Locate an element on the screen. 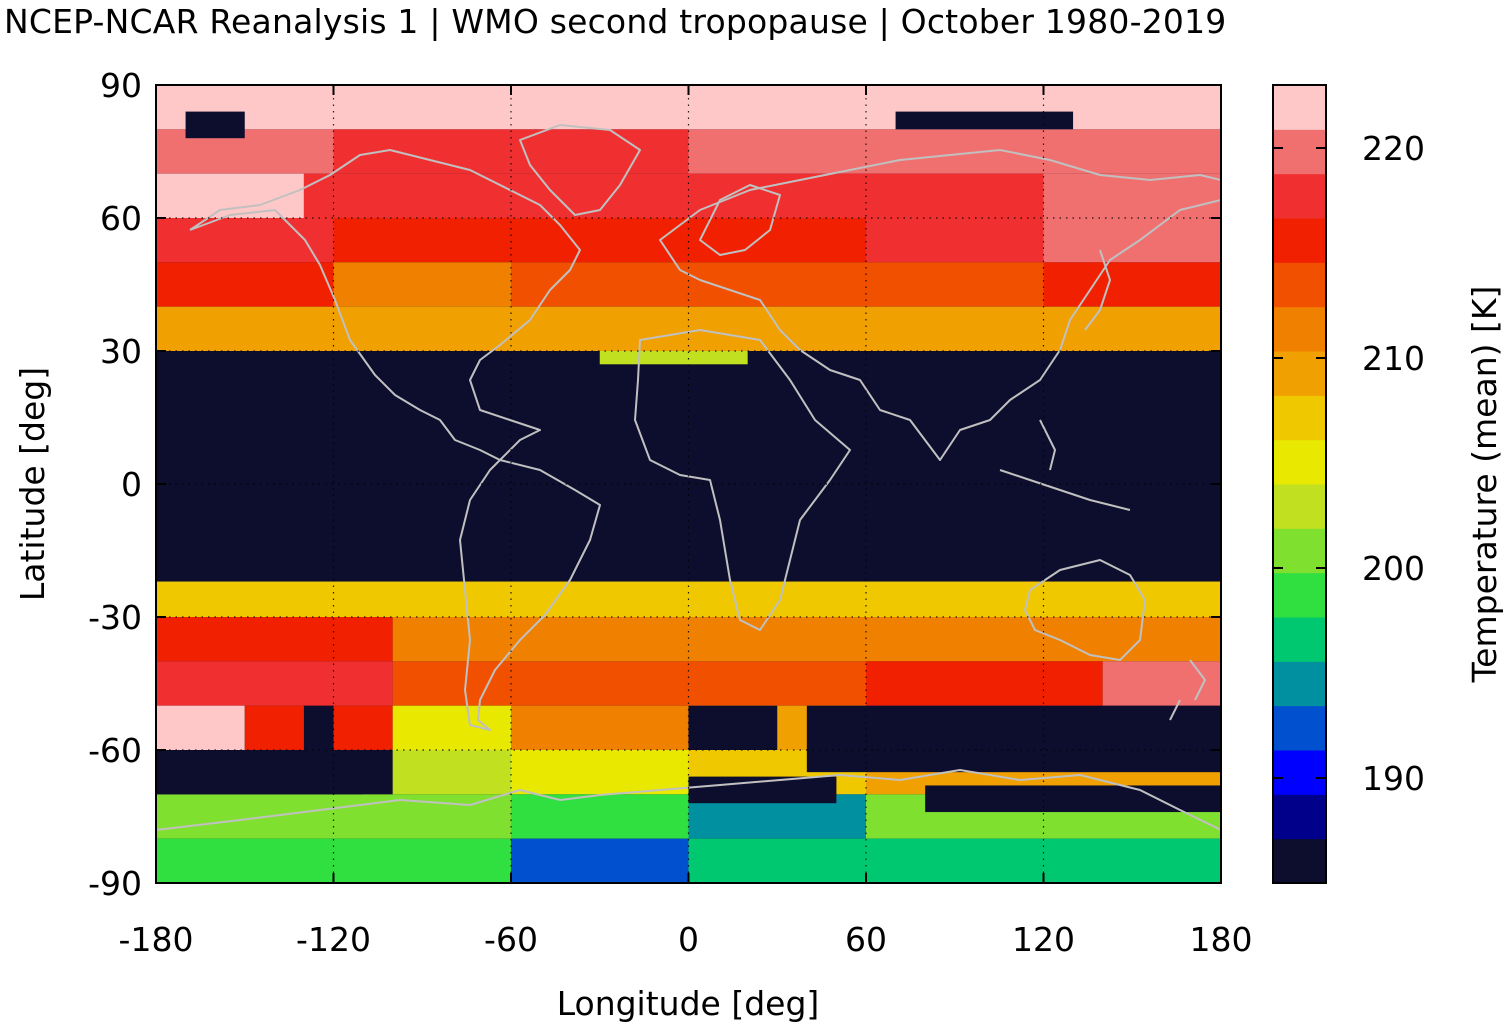 Image resolution: width=1507 pixels, height=1029 pixels. y-tick-label: 90 is located at coordinates (121, 85).